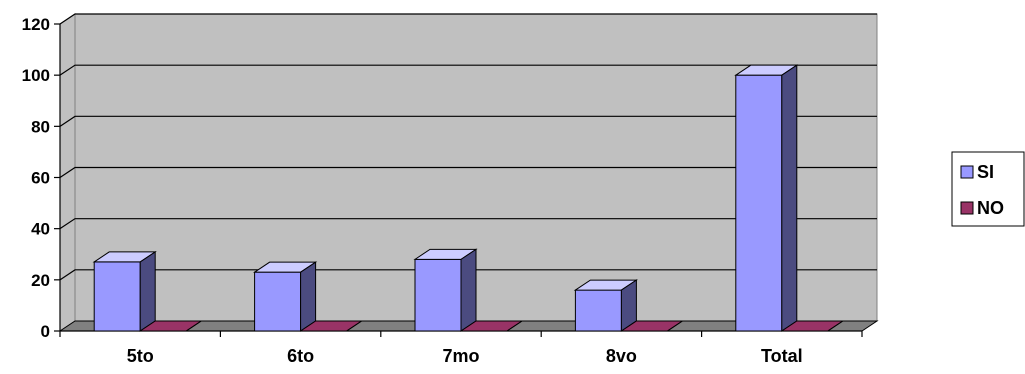  What do you see at coordinates (782, 356) in the screenshot?
I see `x-tick-label: Total` at bounding box center [782, 356].